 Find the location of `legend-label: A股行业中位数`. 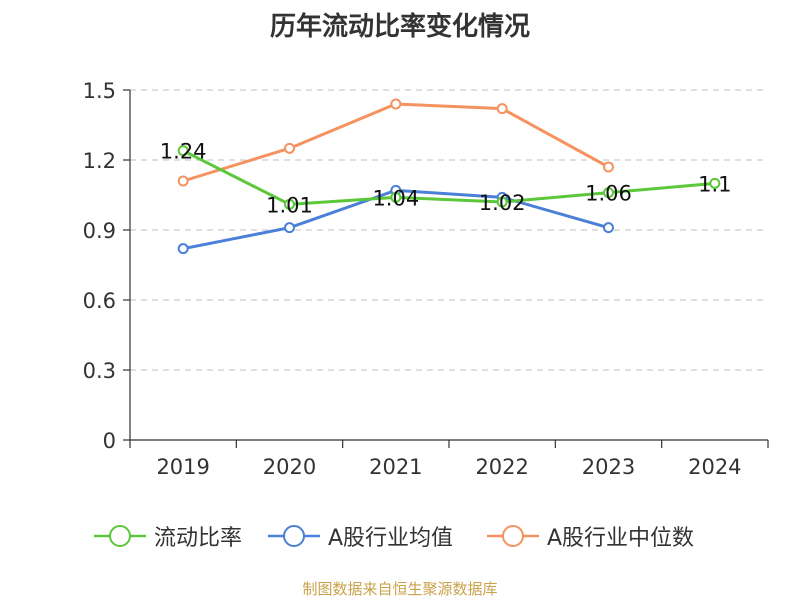

legend-label: A股行业中位数 is located at coordinates (621, 538).